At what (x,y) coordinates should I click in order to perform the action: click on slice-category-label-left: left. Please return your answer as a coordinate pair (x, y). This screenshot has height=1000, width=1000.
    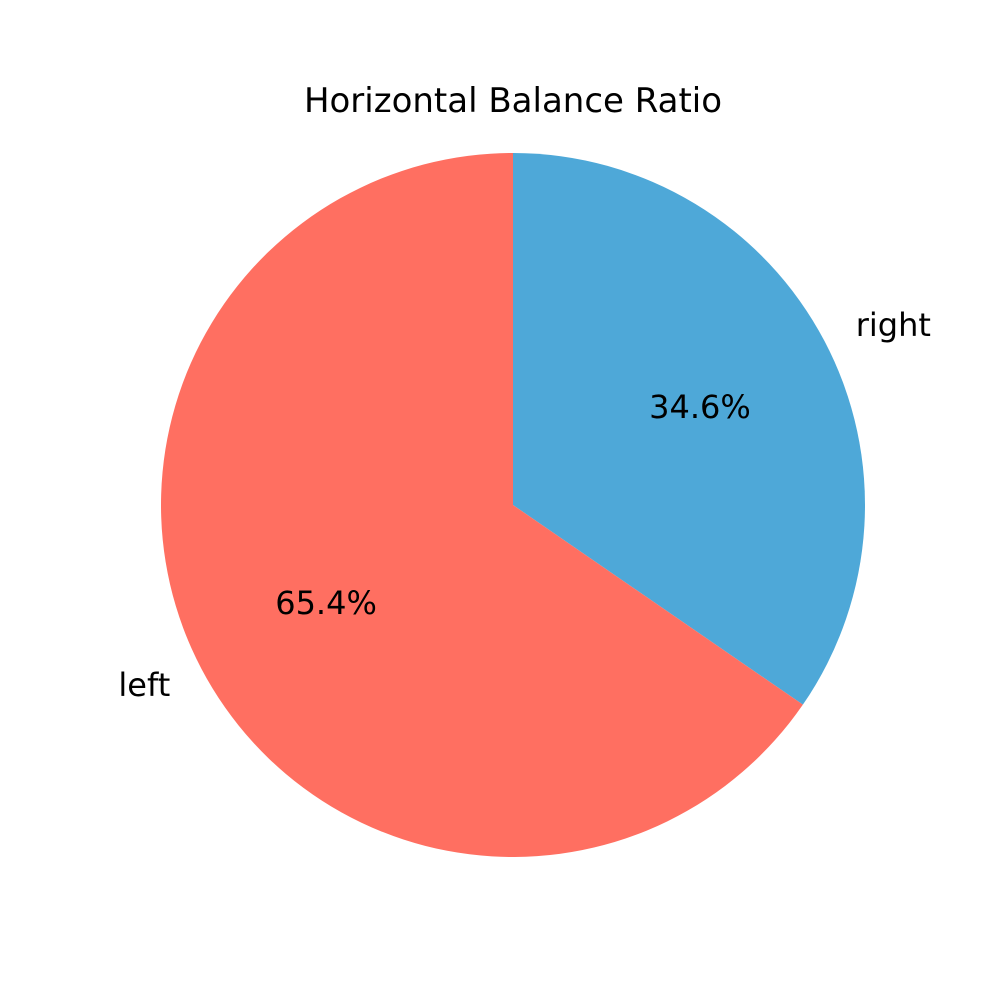
    Looking at the image, I should click on (144, 685).